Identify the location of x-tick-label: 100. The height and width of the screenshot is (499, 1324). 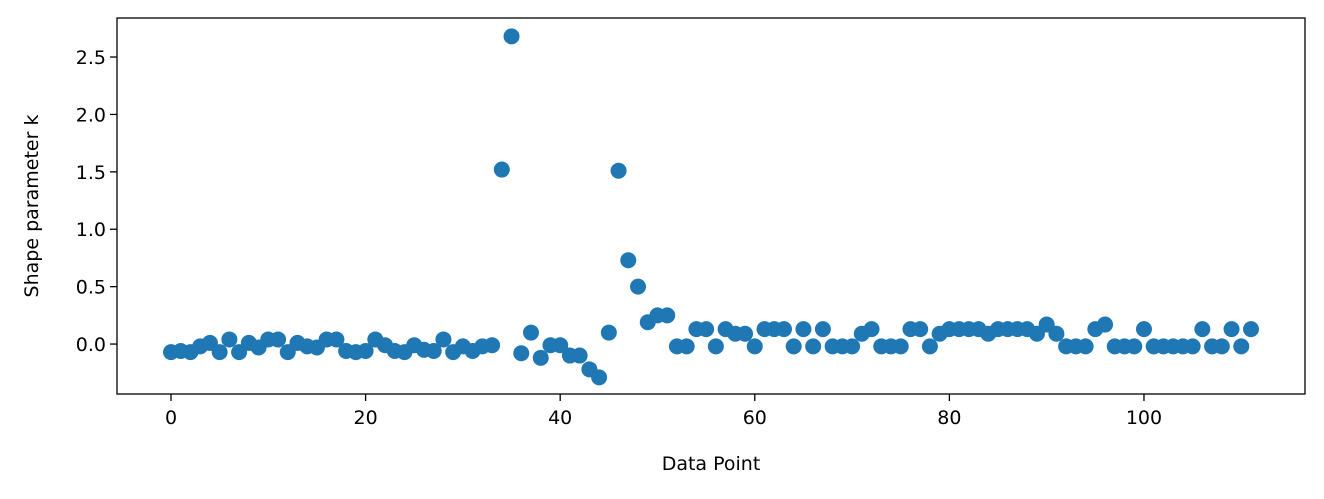
(1144, 418).